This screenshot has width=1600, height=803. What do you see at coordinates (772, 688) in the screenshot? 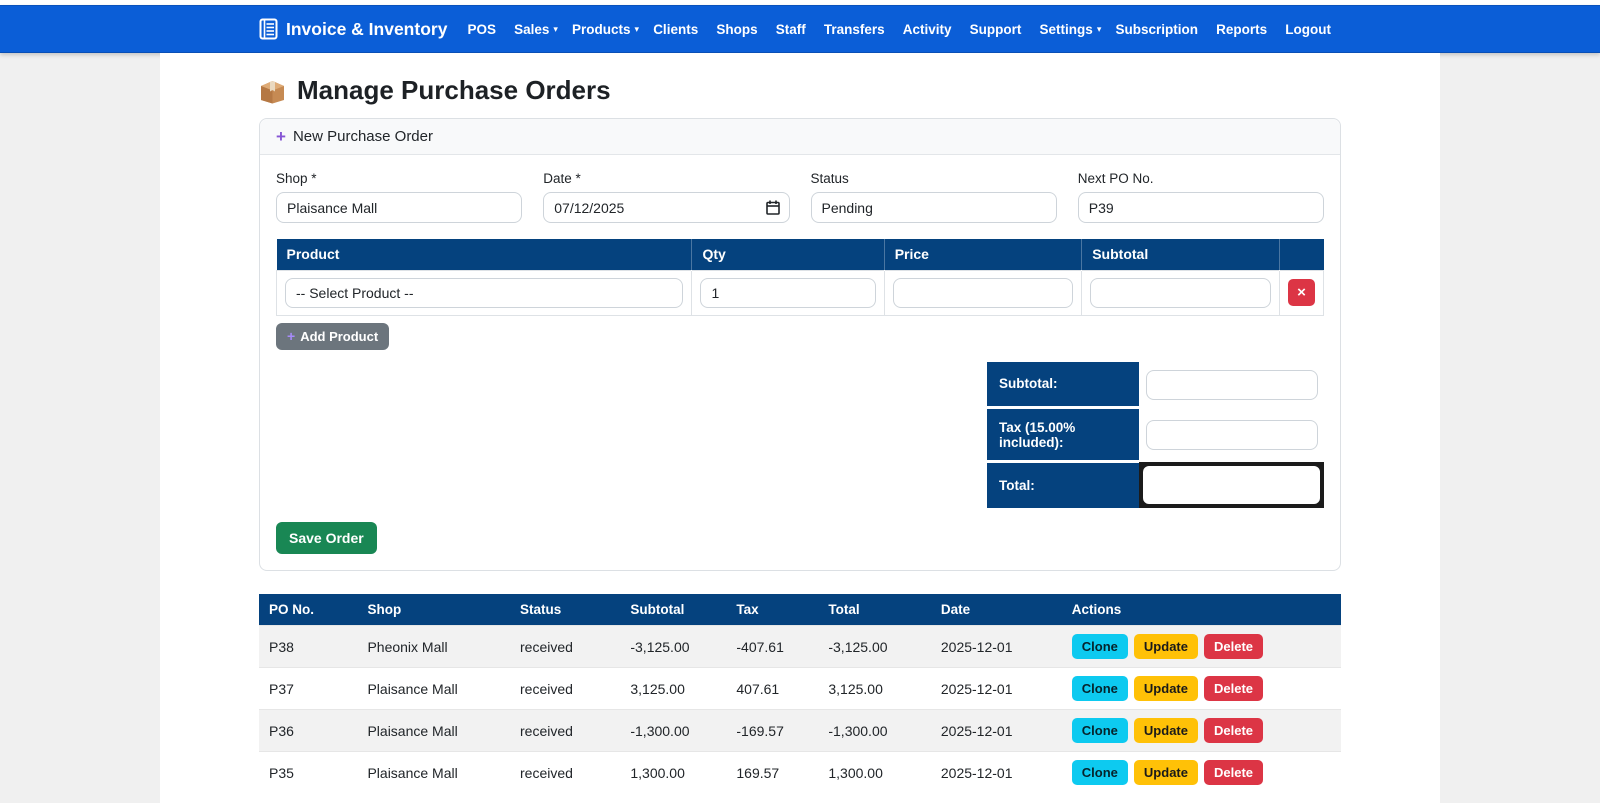
I see `tax-cell: 407.61` at bounding box center [772, 688].